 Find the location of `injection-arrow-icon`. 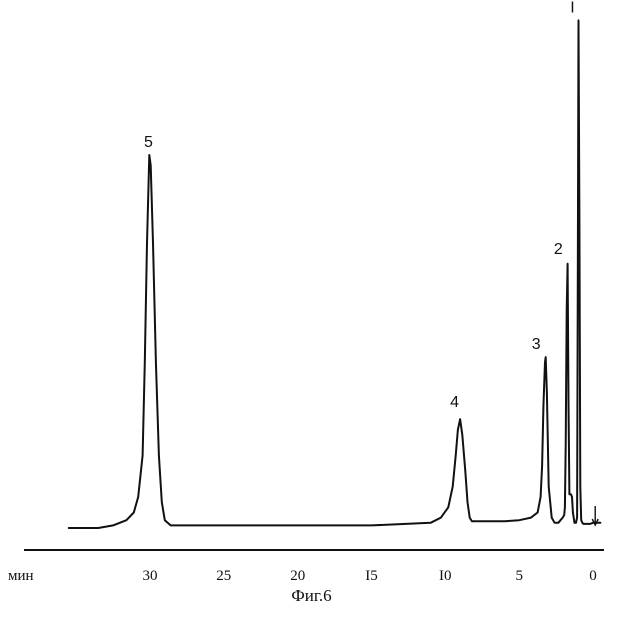

injection-arrow-icon is located at coordinates (595, 515).